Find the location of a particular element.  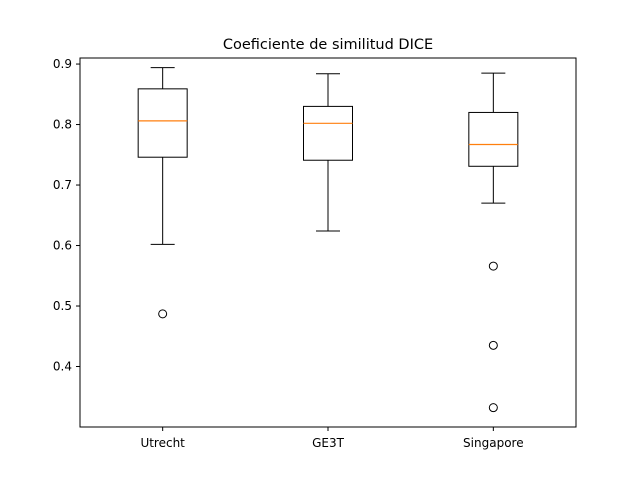

x-tick-label: Utrecht is located at coordinates (162, 443).